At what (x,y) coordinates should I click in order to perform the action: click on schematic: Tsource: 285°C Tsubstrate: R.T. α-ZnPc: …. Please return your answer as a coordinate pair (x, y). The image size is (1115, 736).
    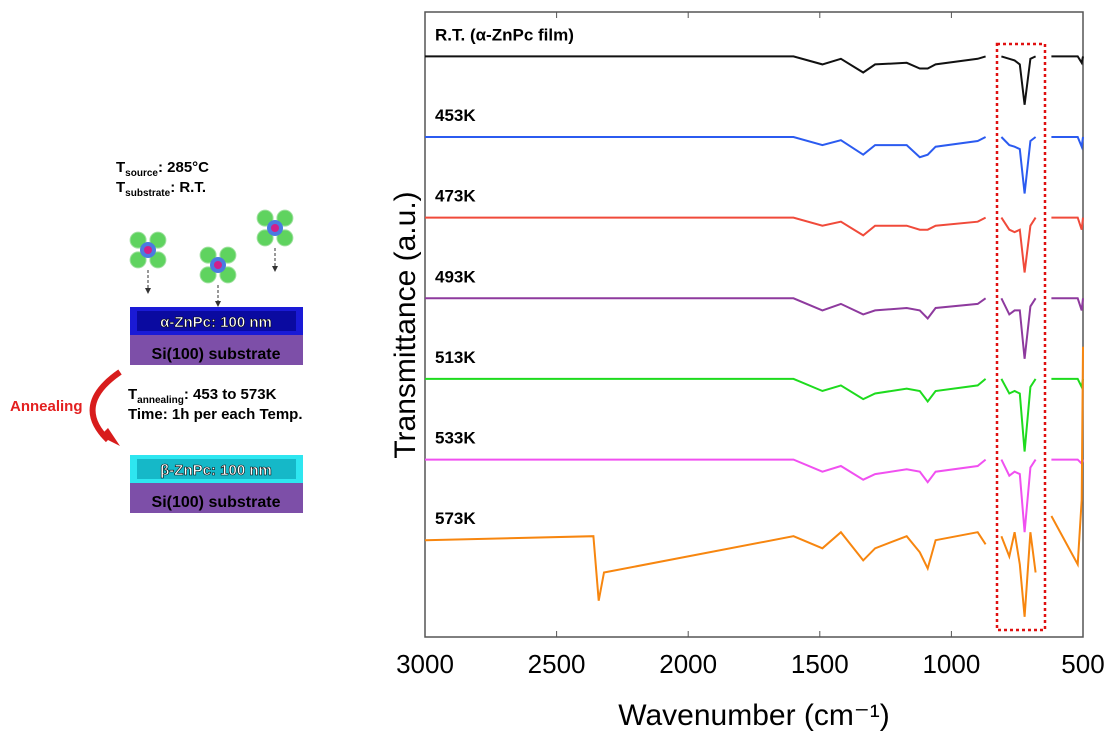
    Looking at the image, I should click on (156, 336).